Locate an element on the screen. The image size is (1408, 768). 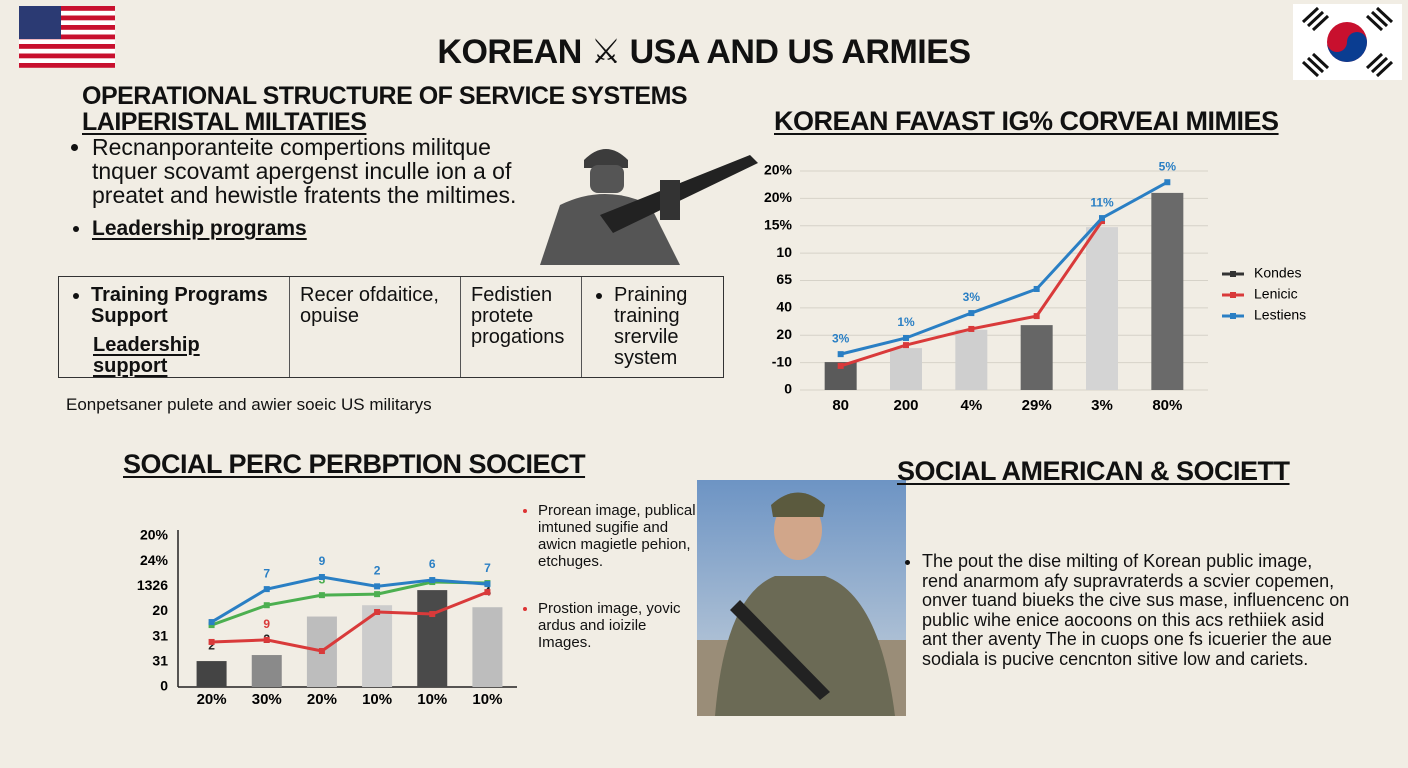
box-item: Praining training srervile system is located at coordinates (658, 327).